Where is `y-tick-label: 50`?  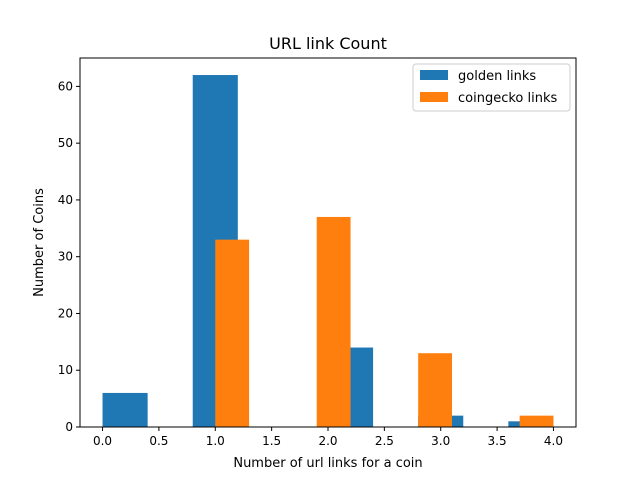 y-tick-label: 50 is located at coordinates (65, 143).